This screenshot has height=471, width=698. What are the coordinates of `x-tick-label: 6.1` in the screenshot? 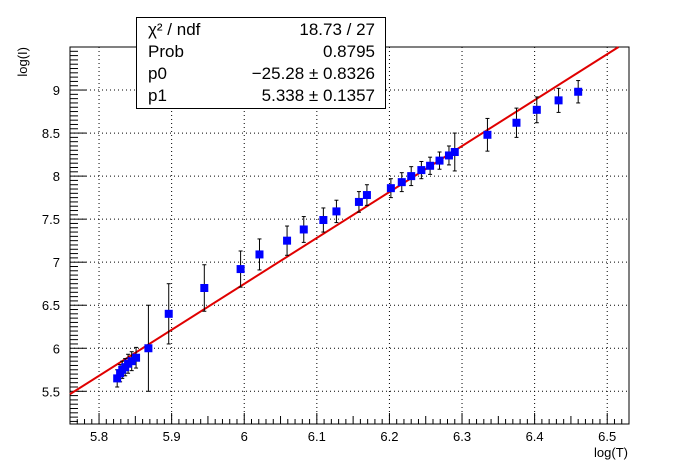 It's located at (317, 436).